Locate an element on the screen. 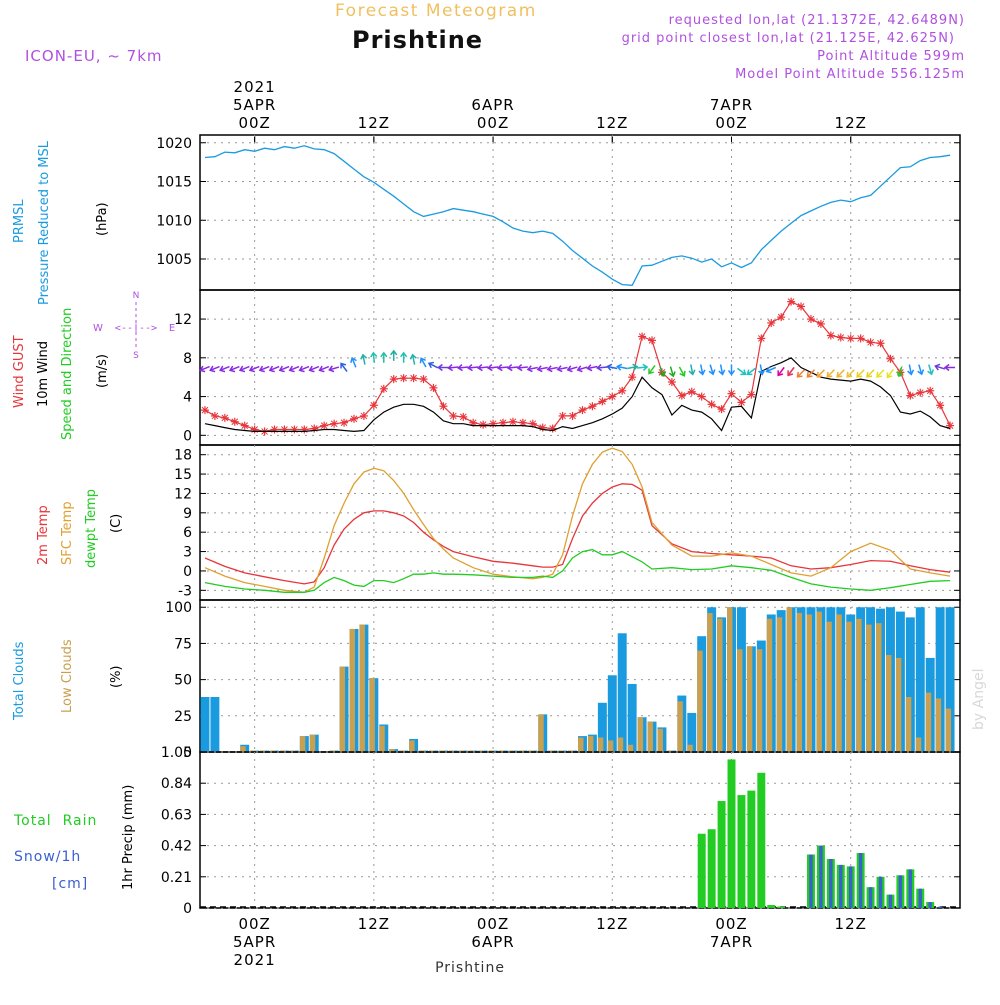 The image size is (1000, 1005). compass-e: E is located at coordinates (172, 328).